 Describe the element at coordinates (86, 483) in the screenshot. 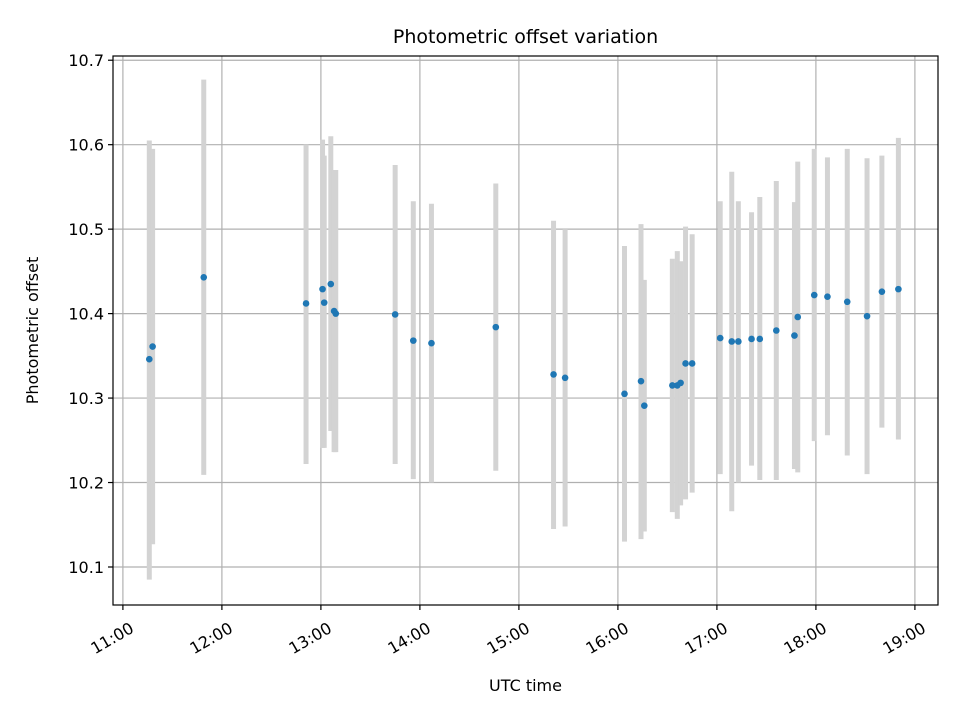

I see `y-tick-label: 10.2` at that location.